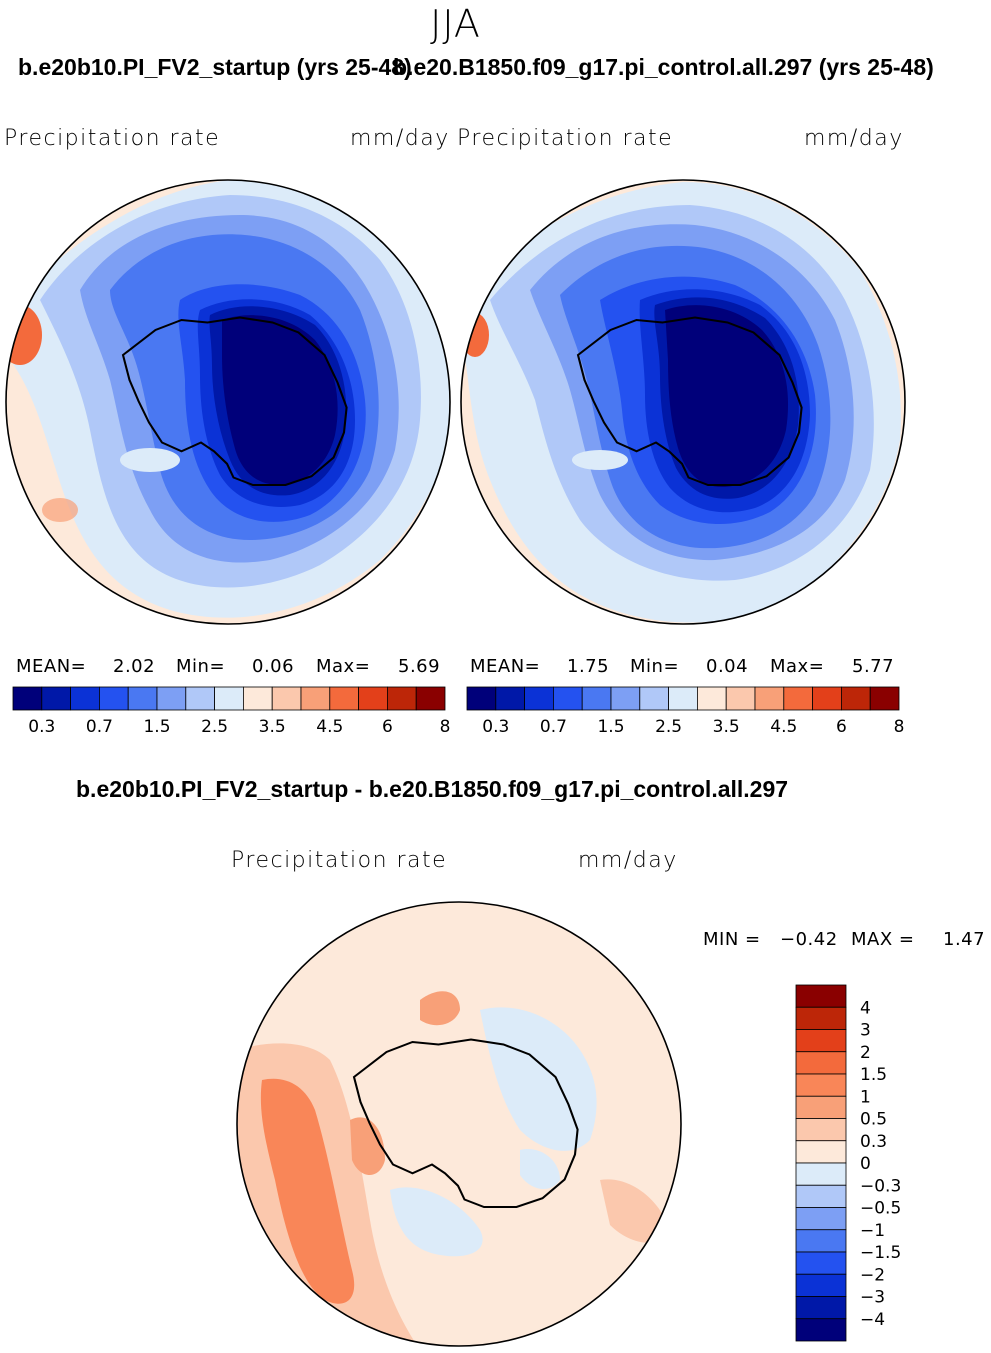 This screenshot has width=991, height=1353. Describe the element at coordinates (134, 666) in the screenshot. I see `panel-left-mean: 2.02` at that location.